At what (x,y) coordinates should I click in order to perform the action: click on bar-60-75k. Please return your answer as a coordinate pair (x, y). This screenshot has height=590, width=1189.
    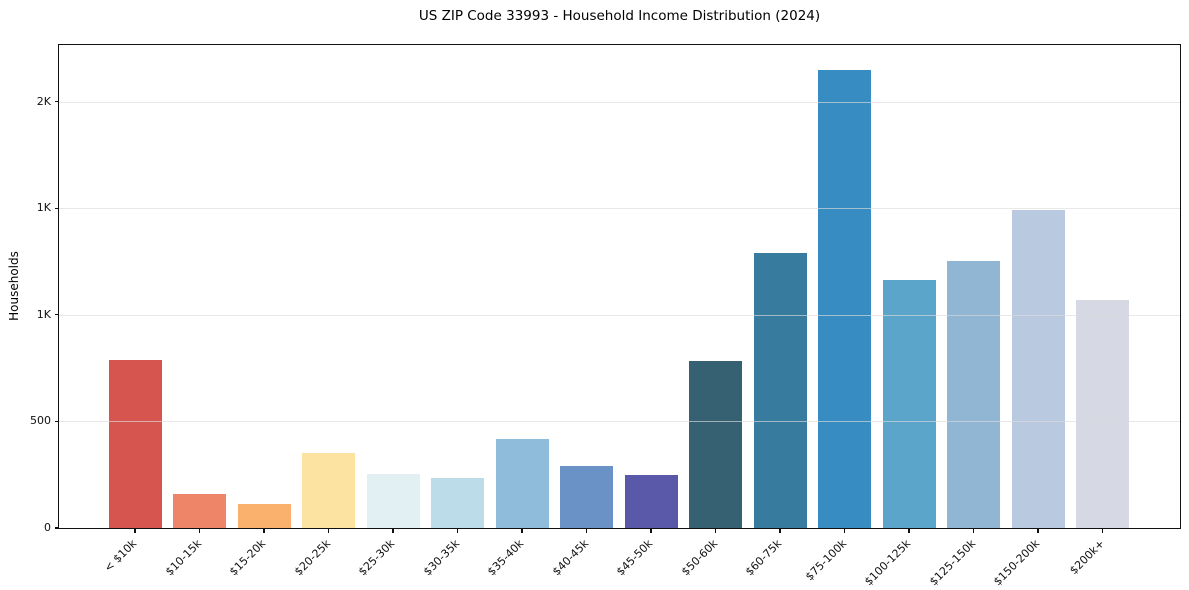
    Looking at the image, I should click on (780, 390).